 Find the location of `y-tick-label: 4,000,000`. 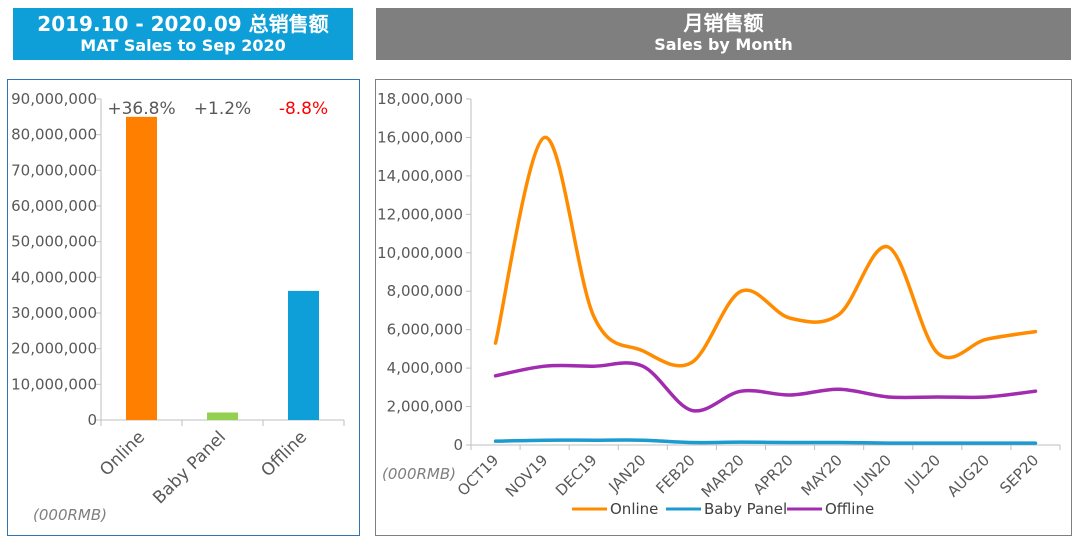

y-tick-label: 4,000,000 is located at coordinates (425, 368).